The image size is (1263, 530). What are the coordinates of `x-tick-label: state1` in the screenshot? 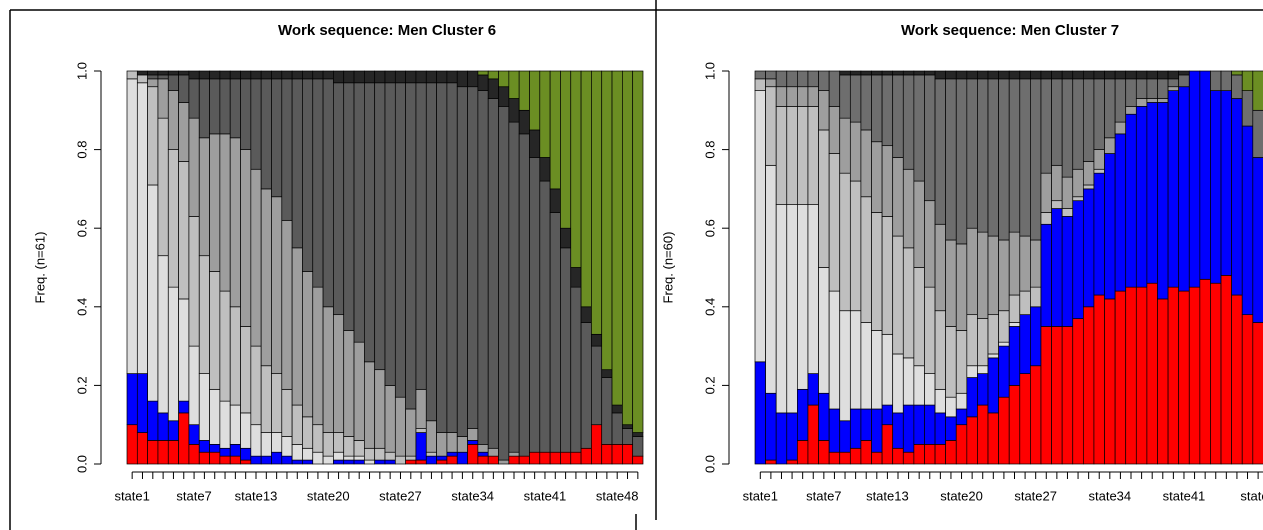 It's located at (760, 495).